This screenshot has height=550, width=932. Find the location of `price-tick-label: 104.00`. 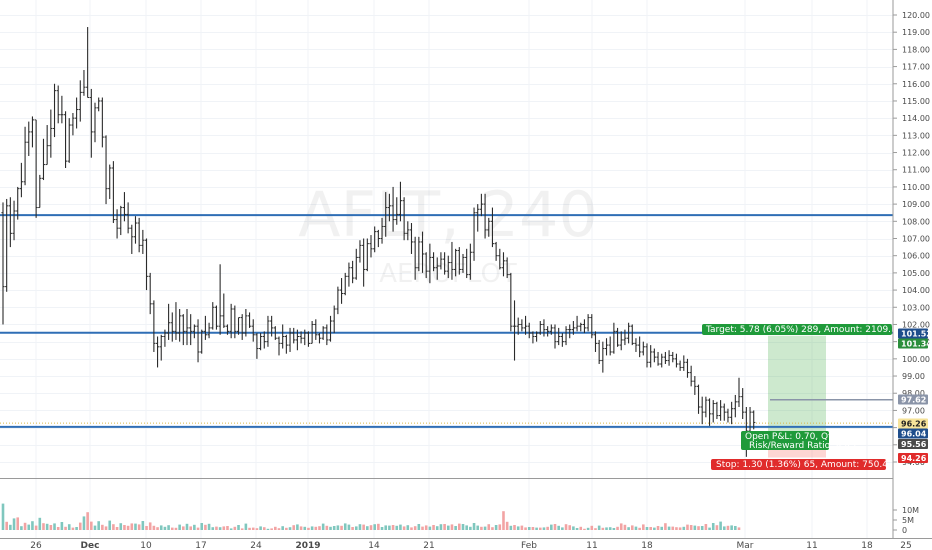

price-tick-label: 104.00 is located at coordinates (916, 290).